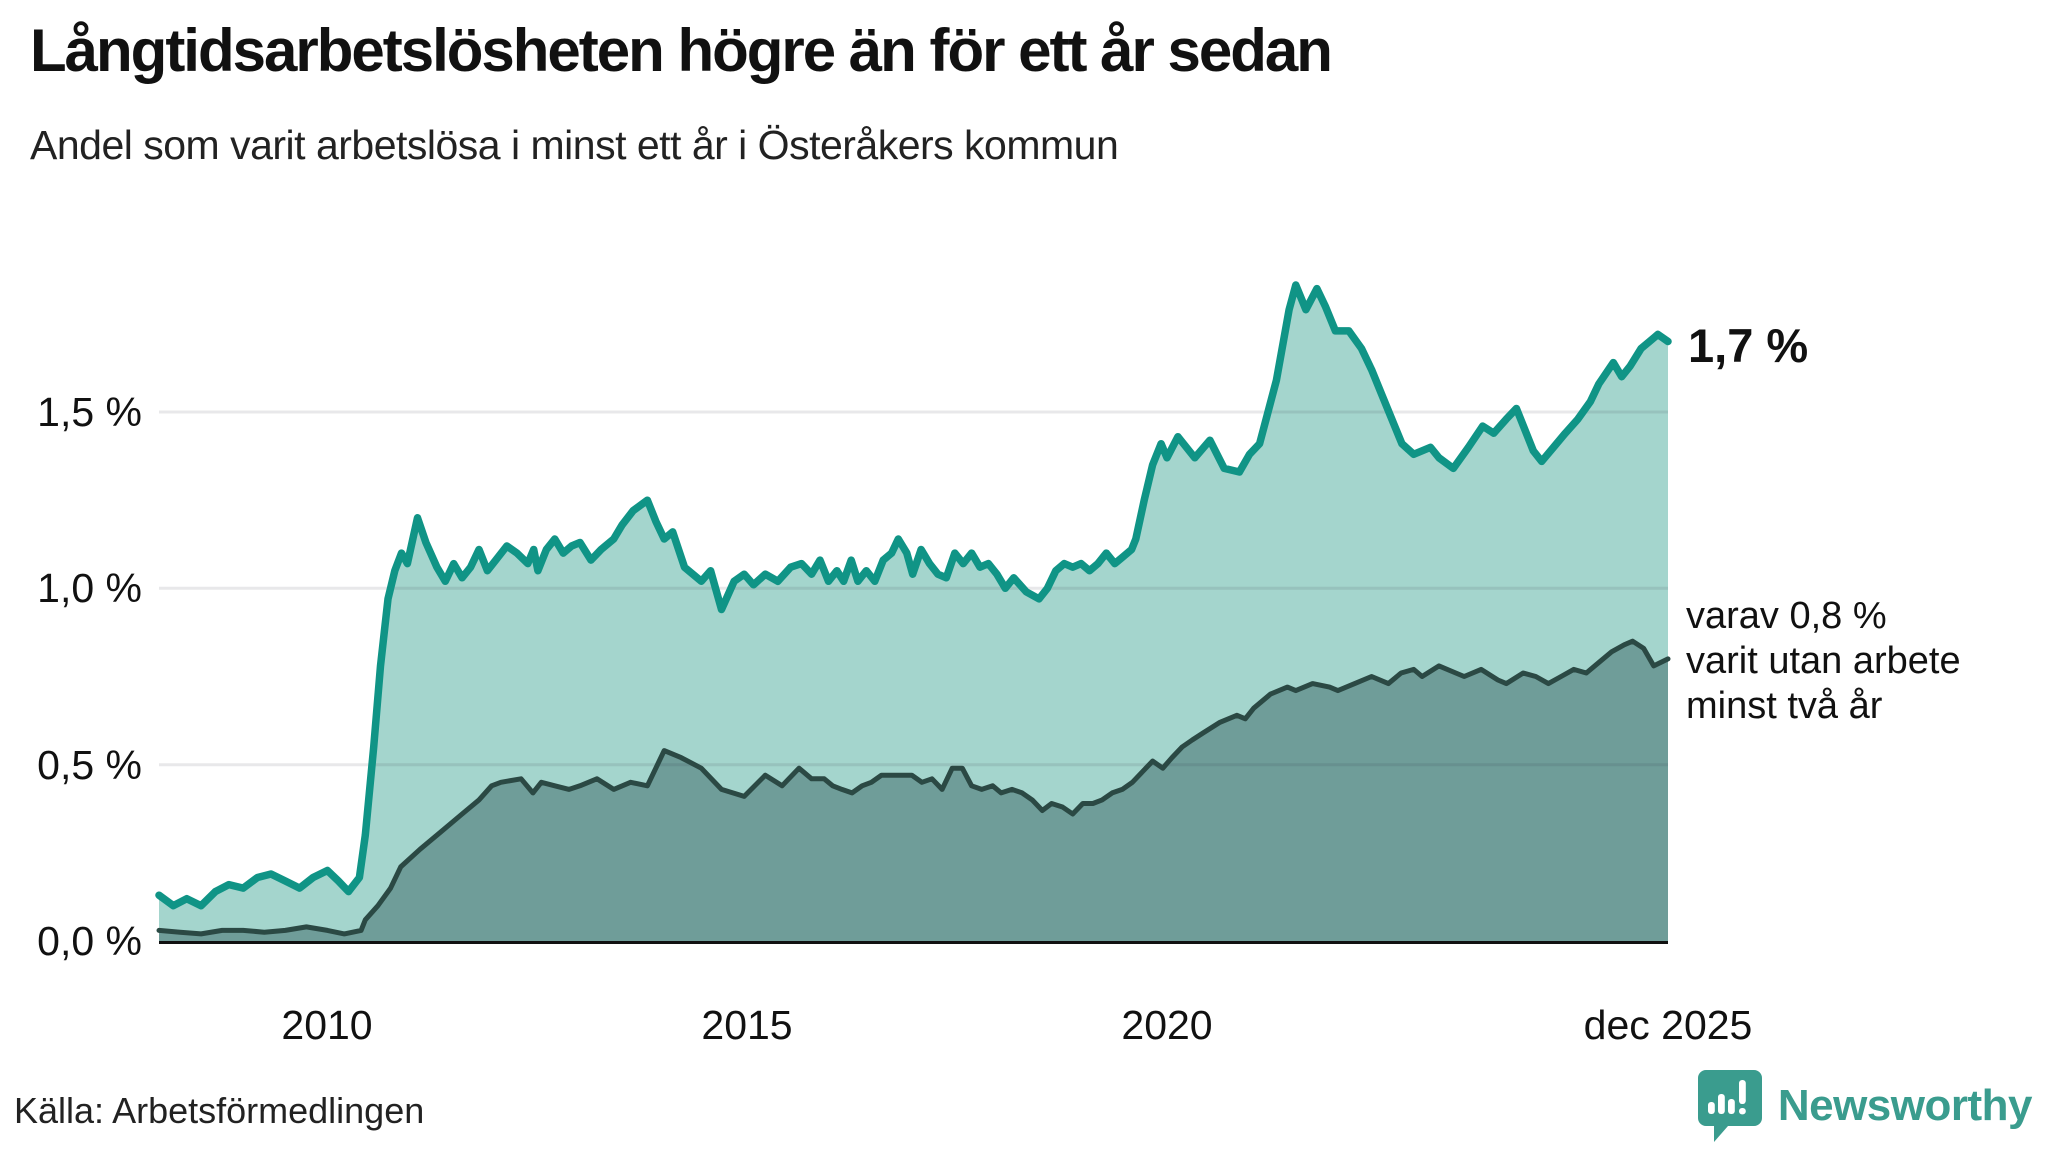 The image size is (2048, 1152). What do you see at coordinates (747, 1025) in the screenshot?
I see `x-axis-tick-label: 2015` at bounding box center [747, 1025].